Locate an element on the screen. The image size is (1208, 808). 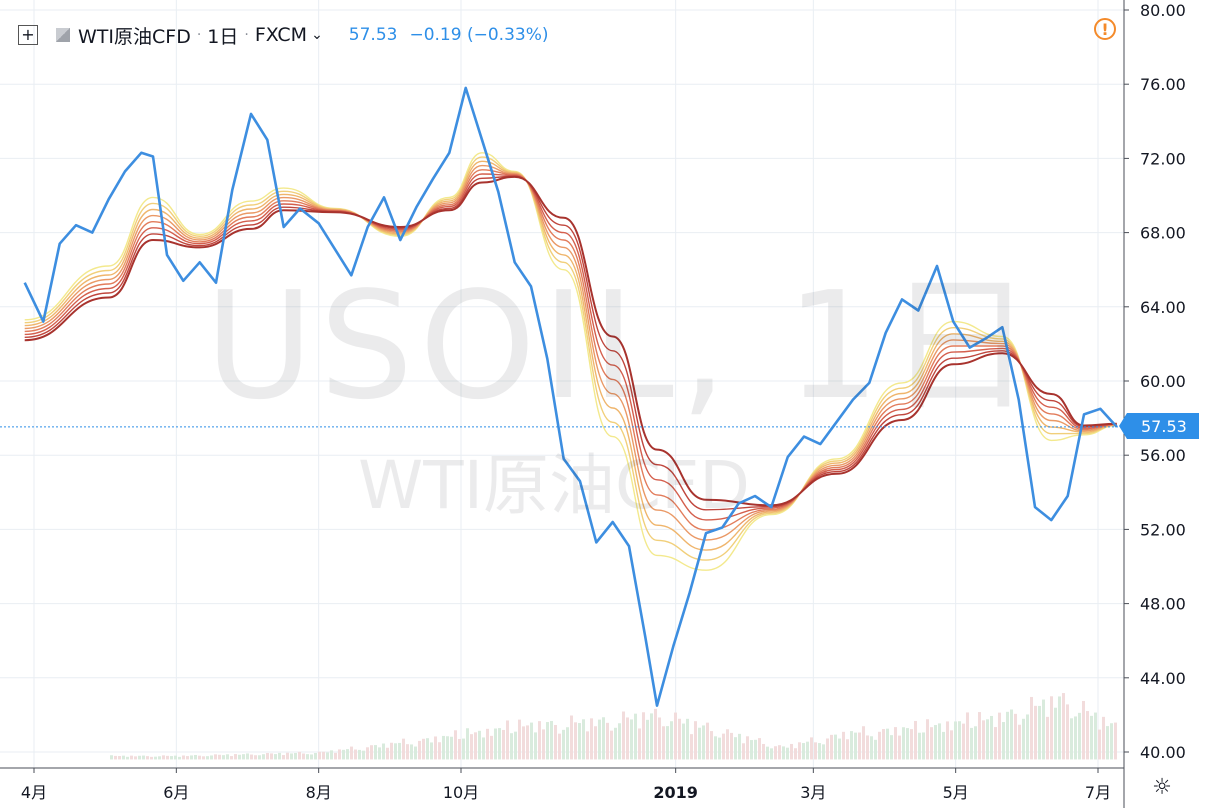
x-tick-label: 10月 is located at coordinates (461, 792).